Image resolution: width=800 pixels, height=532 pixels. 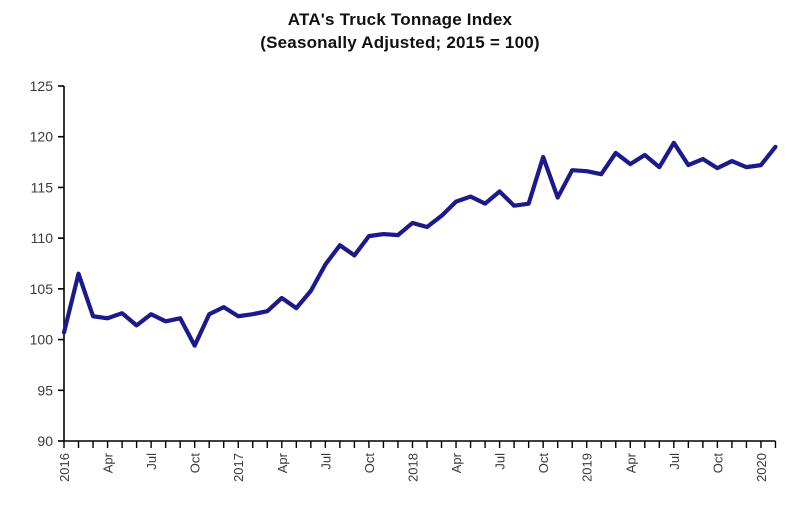 I want to click on y-axis-tick-label: 125, so click(x=42, y=86).